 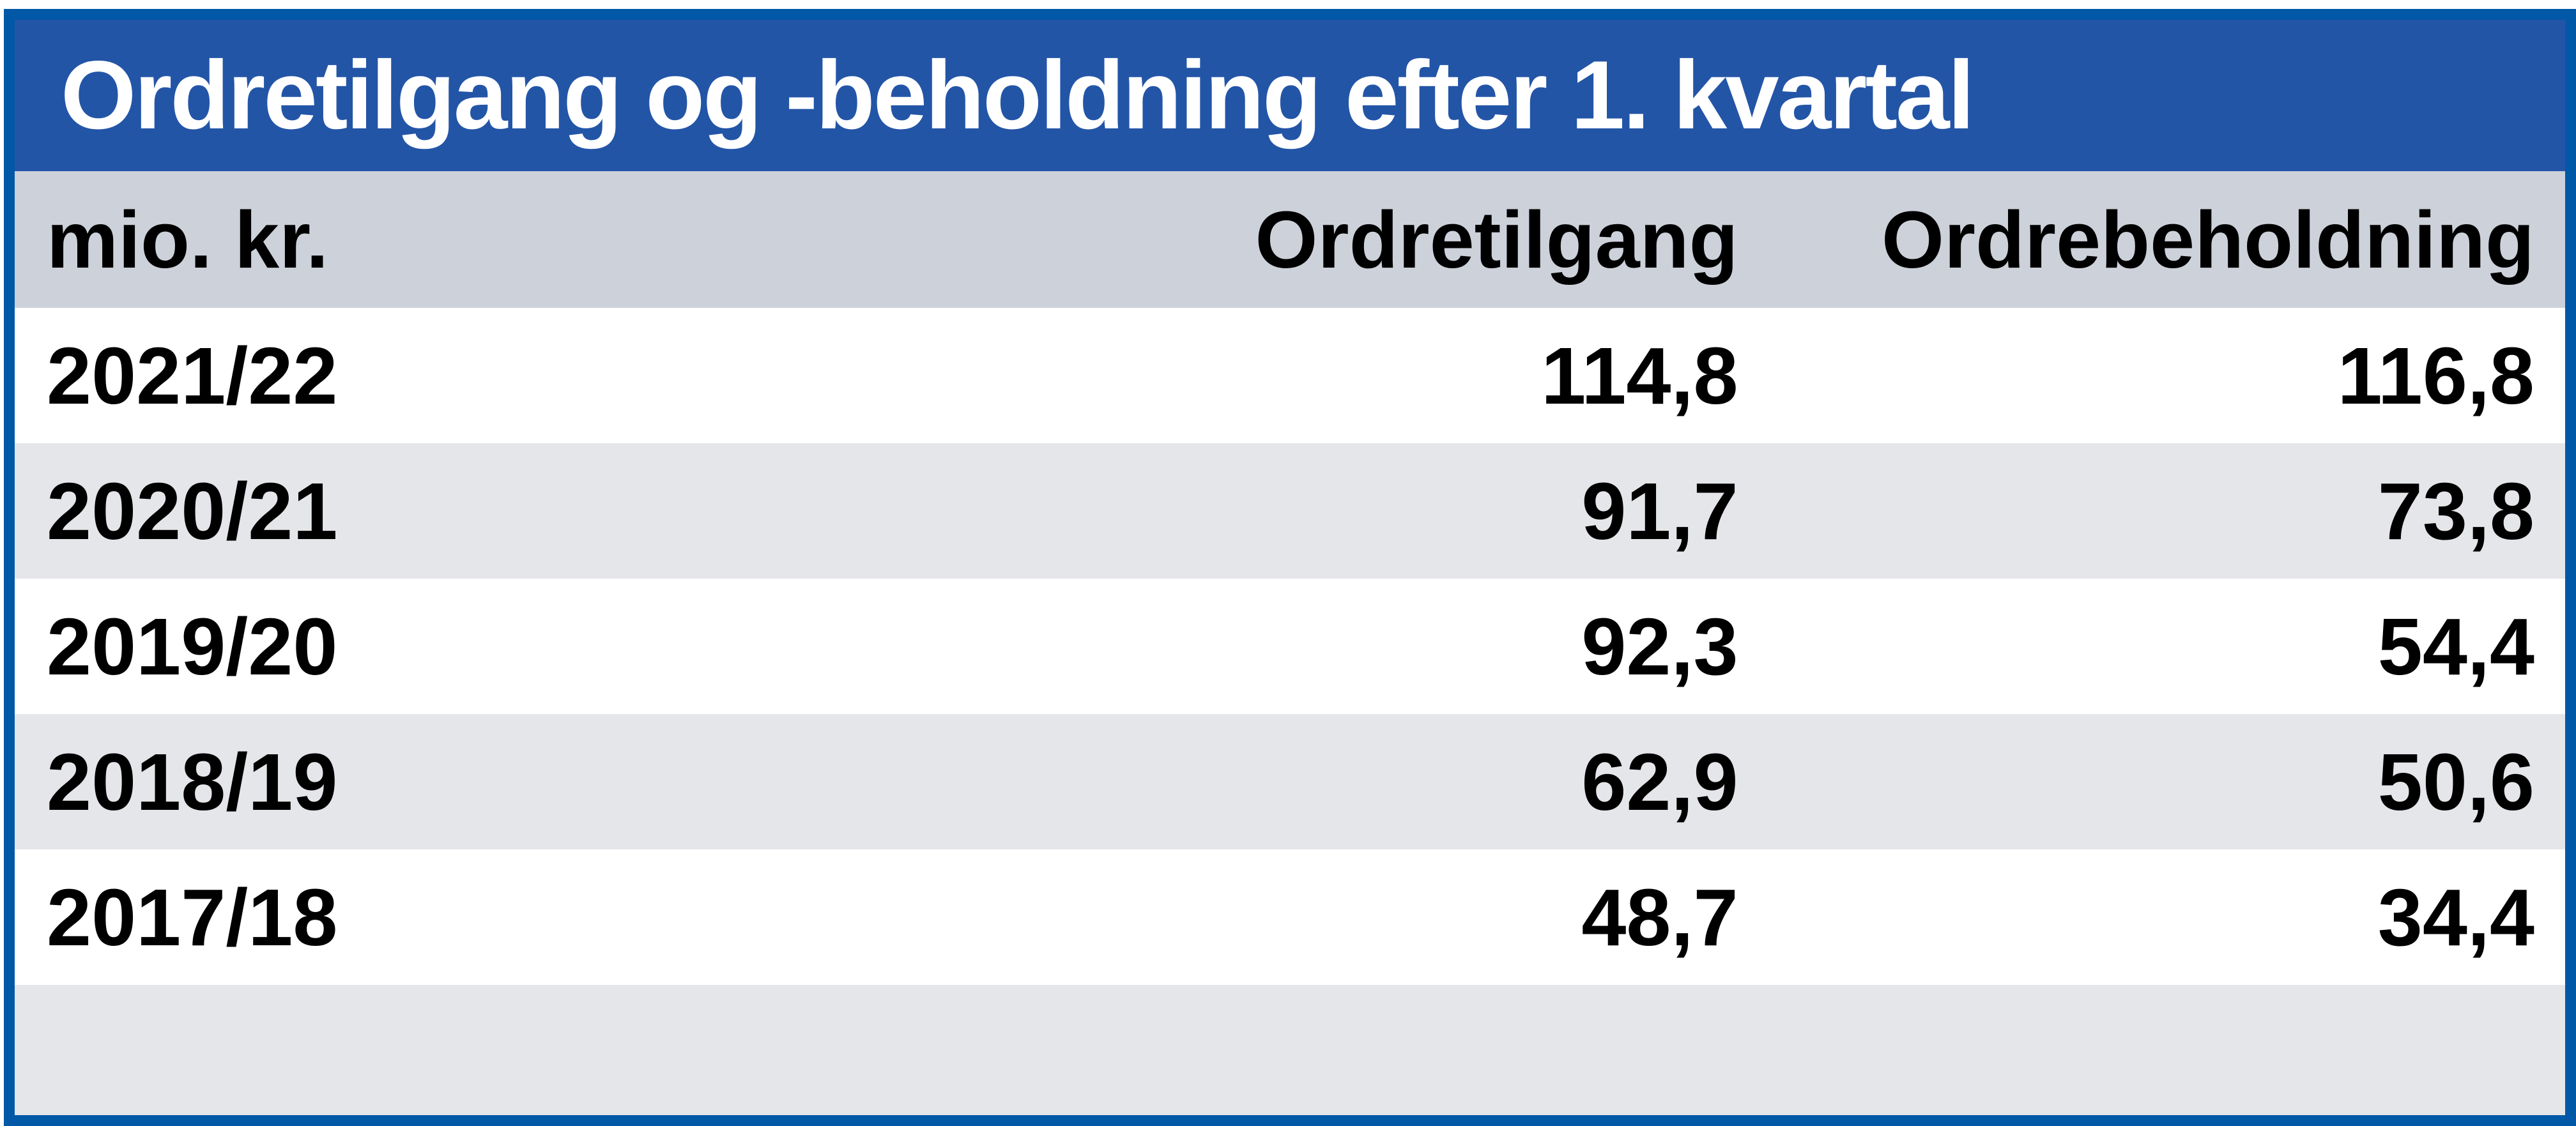 What do you see at coordinates (590, 376) in the screenshot?
I see `period-cell: 2021/22` at bounding box center [590, 376].